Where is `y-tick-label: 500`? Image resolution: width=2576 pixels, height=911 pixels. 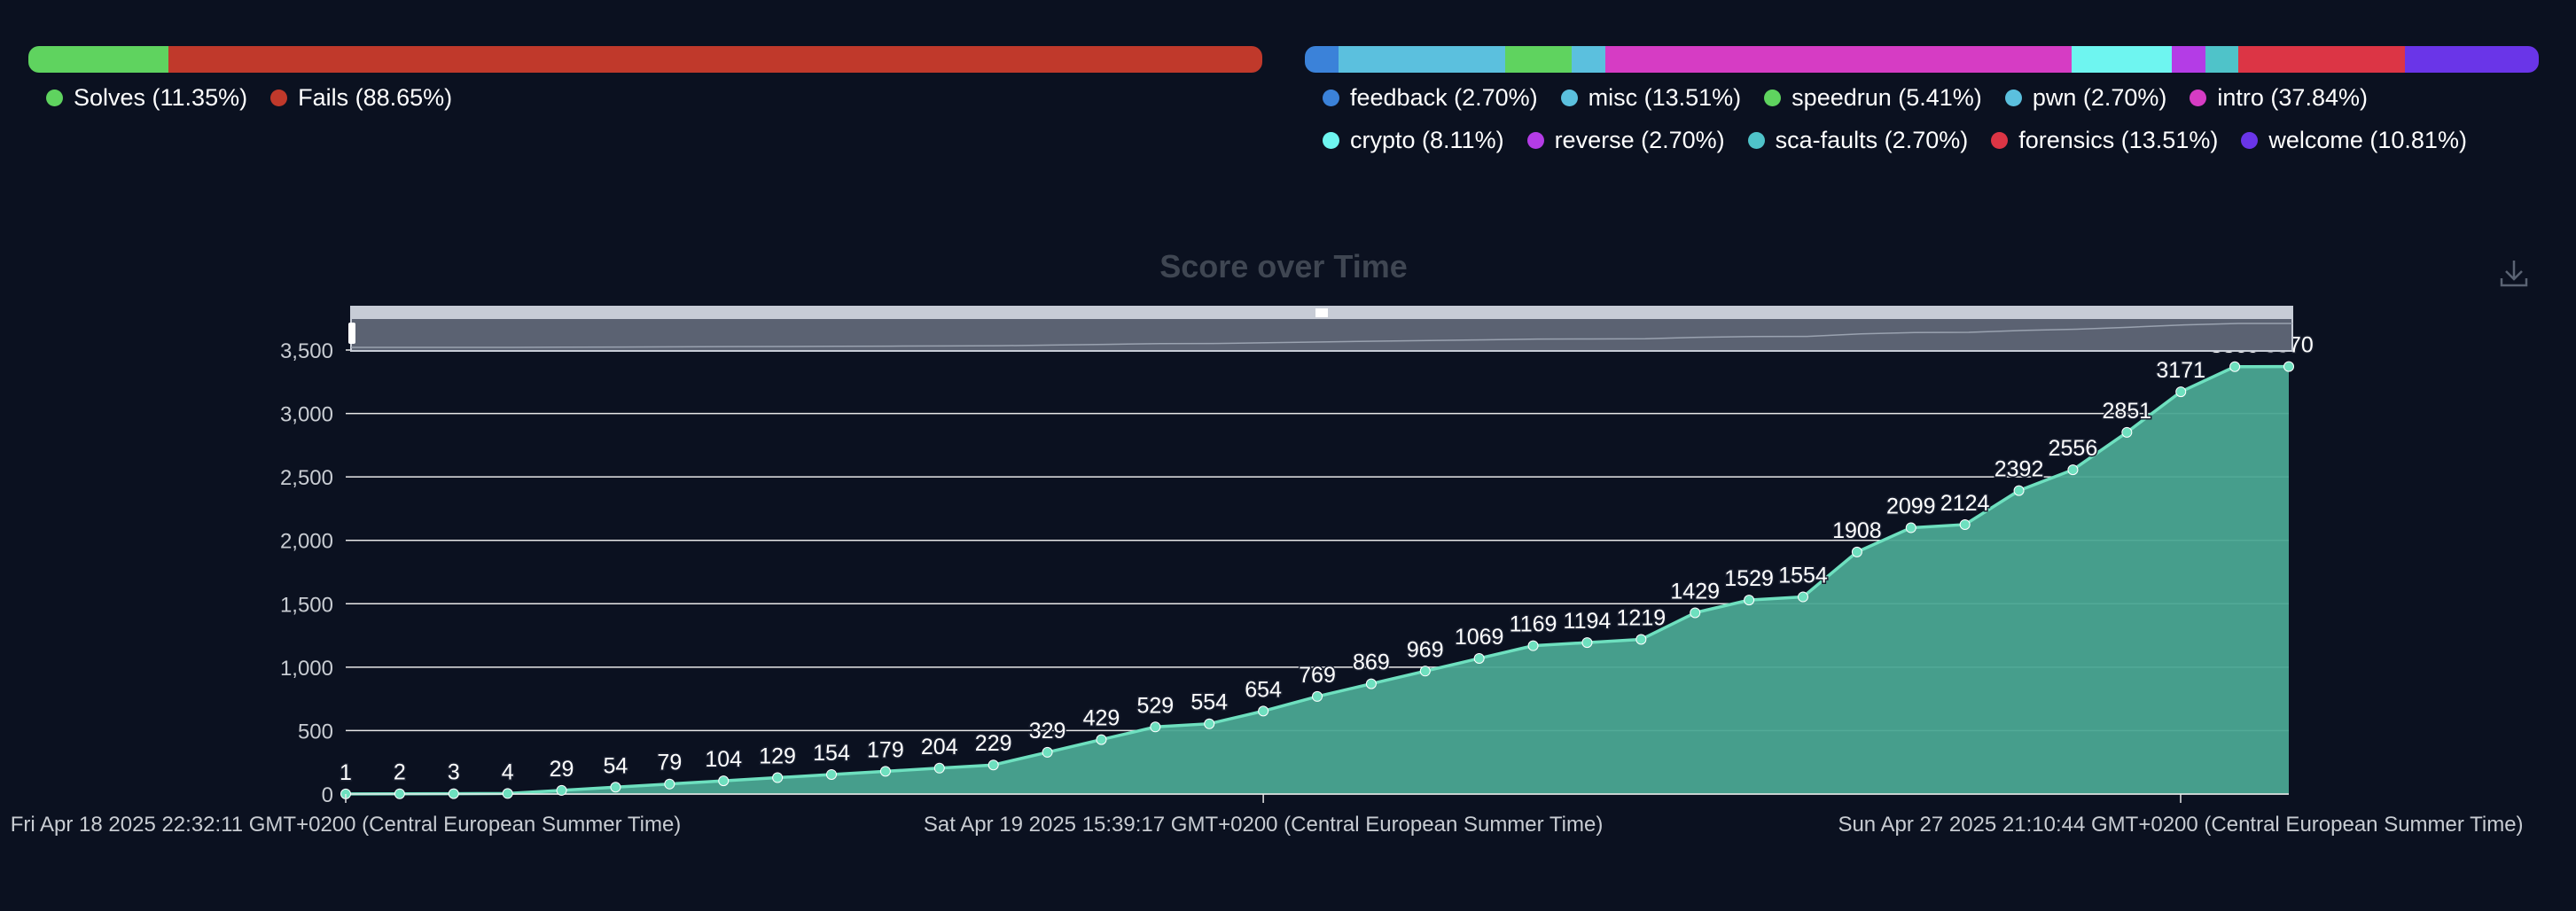 y-tick-label: 500 is located at coordinates (315, 732).